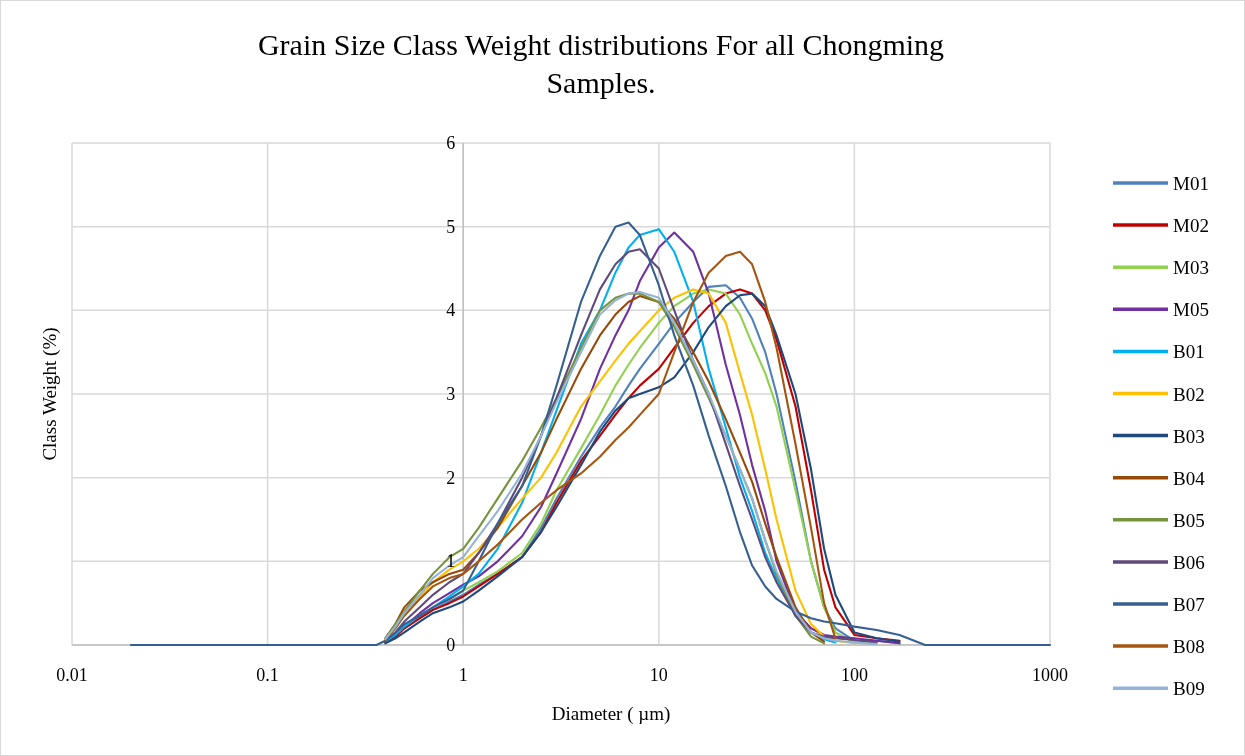 Image resolution: width=1245 pixels, height=756 pixels. What do you see at coordinates (1191, 268) in the screenshot?
I see `legend-label: M03` at bounding box center [1191, 268].